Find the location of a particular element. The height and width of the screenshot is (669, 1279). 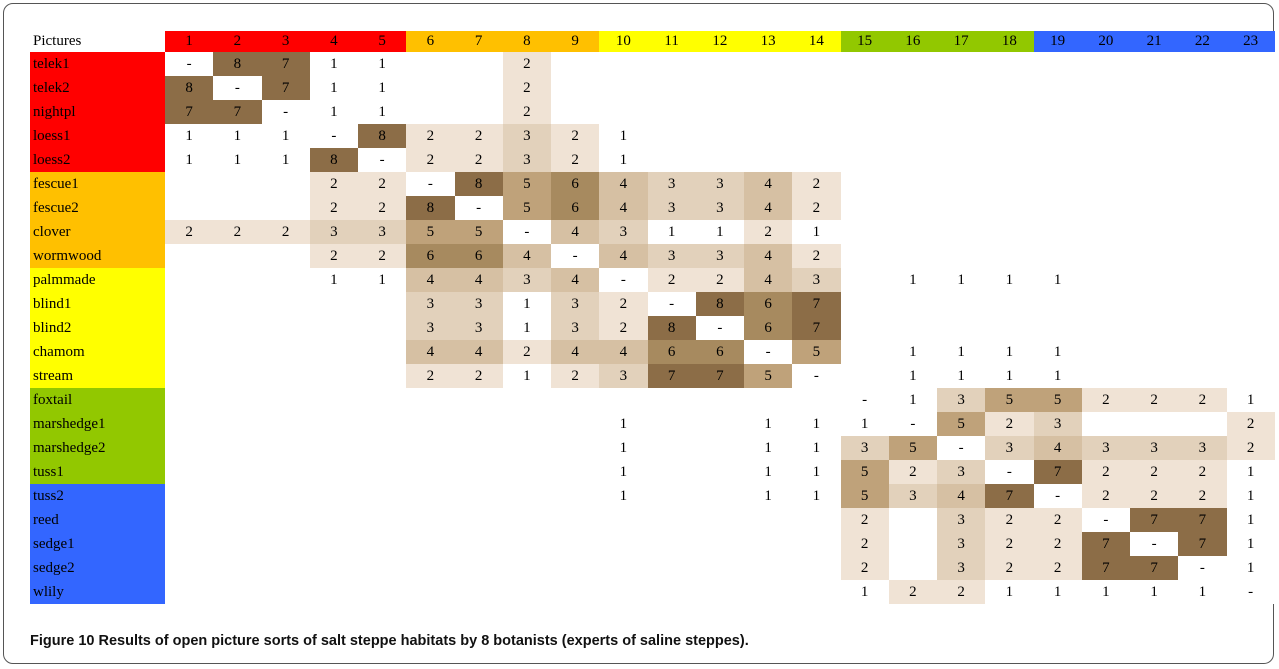

column-header: 19 is located at coordinates (1057, 41).